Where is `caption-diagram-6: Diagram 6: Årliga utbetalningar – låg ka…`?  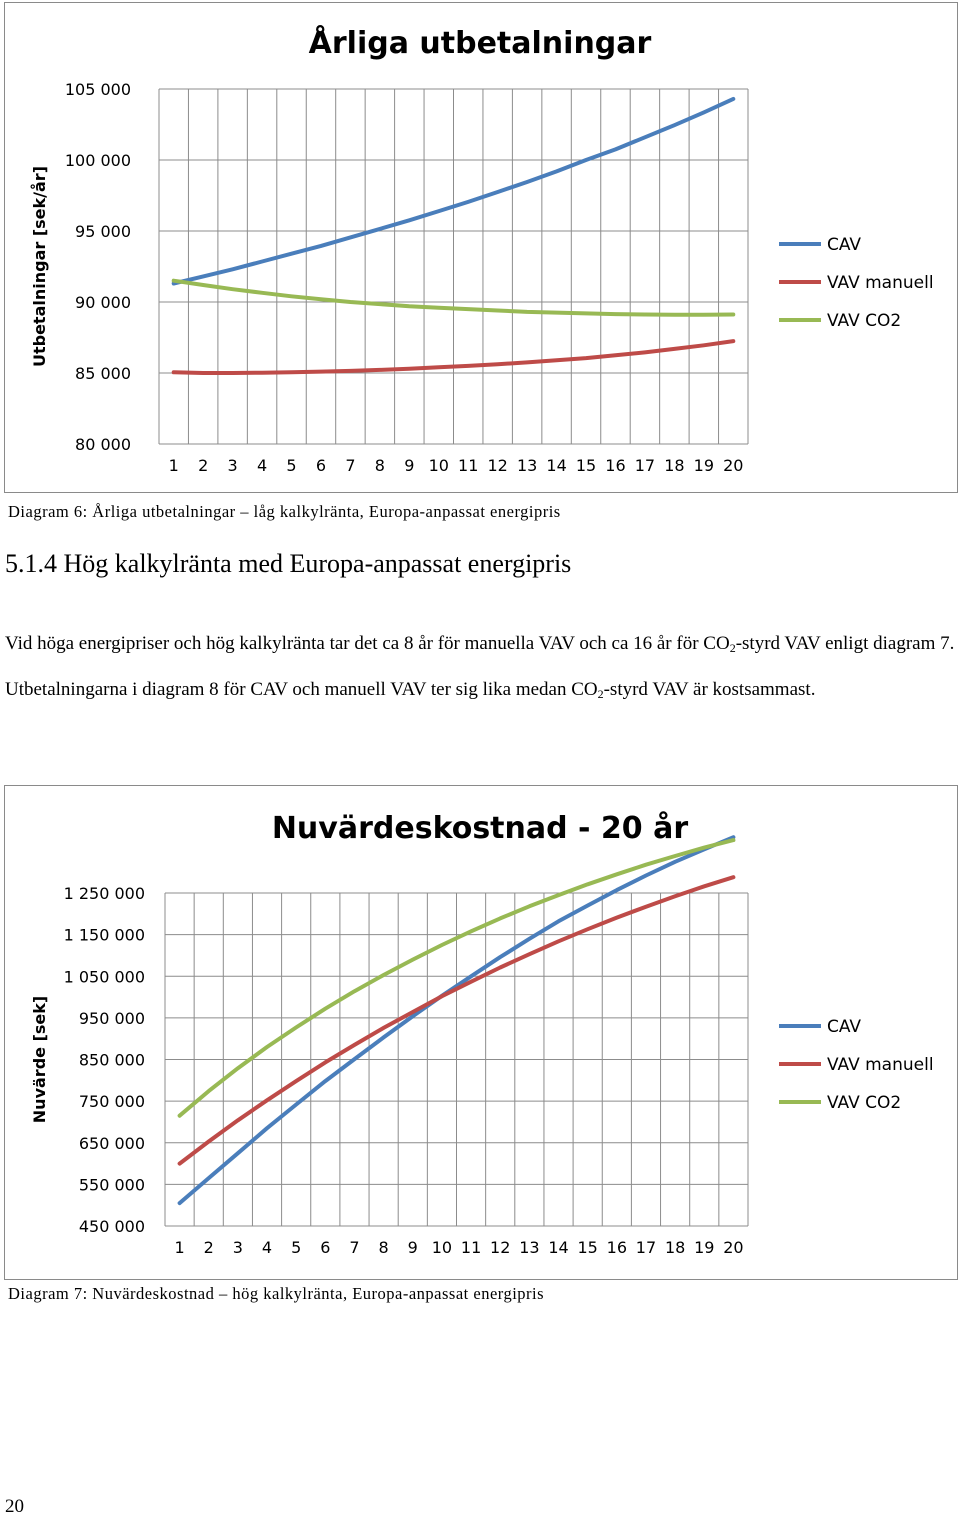 caption-diagram-6: Diagram 6: Årliga utbetalningar – låg ka… is located at coordinates (284, 511).